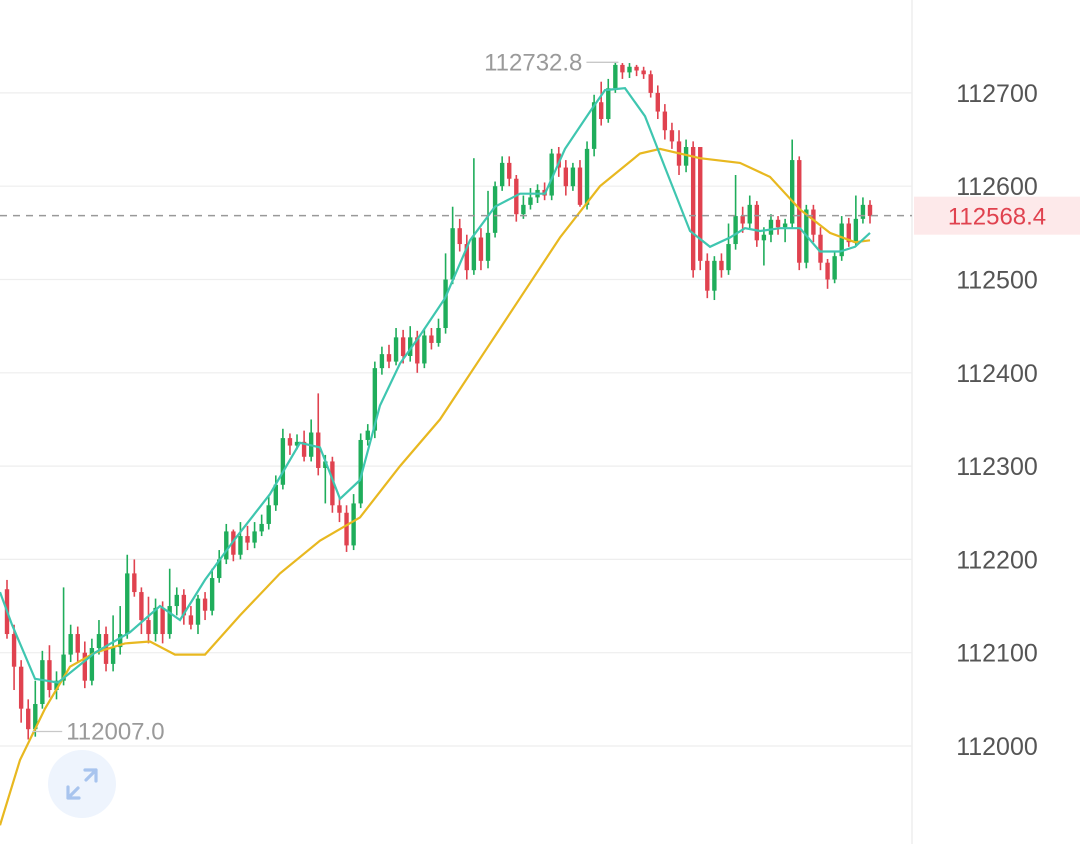 The height and width of the screenshot is (844, 1080). What do you see at coordinates (997, 654) in the screenshot?
I see `y-tick-label-112100: 112100` at bounding box center [997, 654].